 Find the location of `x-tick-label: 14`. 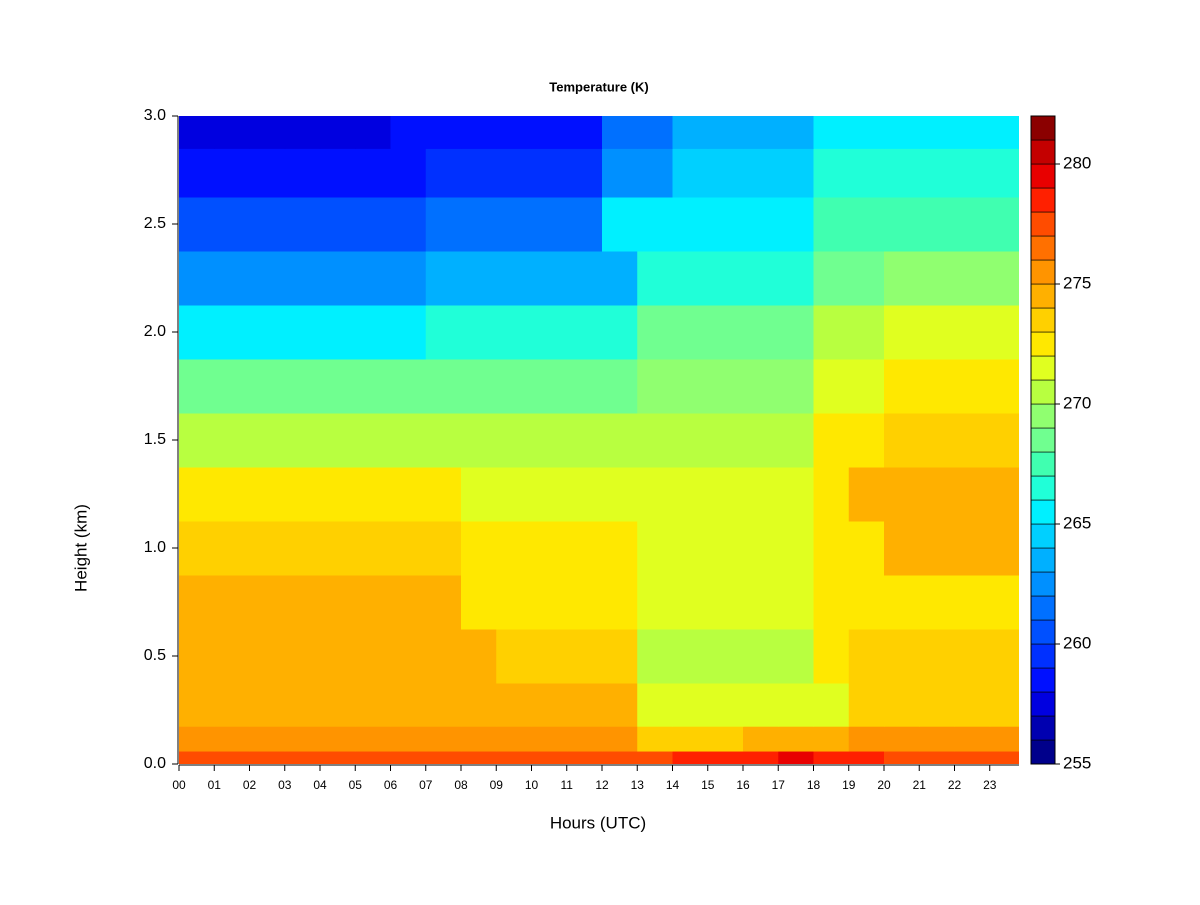

x-tick-label: 14 is located at coordinates (673, 785).